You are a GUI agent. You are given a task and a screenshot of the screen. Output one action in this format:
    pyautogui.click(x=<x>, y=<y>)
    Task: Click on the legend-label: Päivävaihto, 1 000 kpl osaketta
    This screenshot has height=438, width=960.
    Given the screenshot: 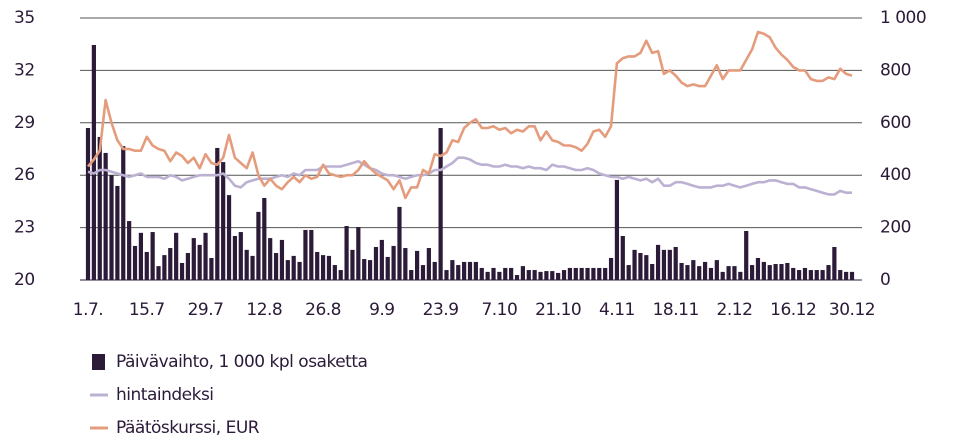 What is the action you would take?
    pyautogui.click(x=241, y=362)
    